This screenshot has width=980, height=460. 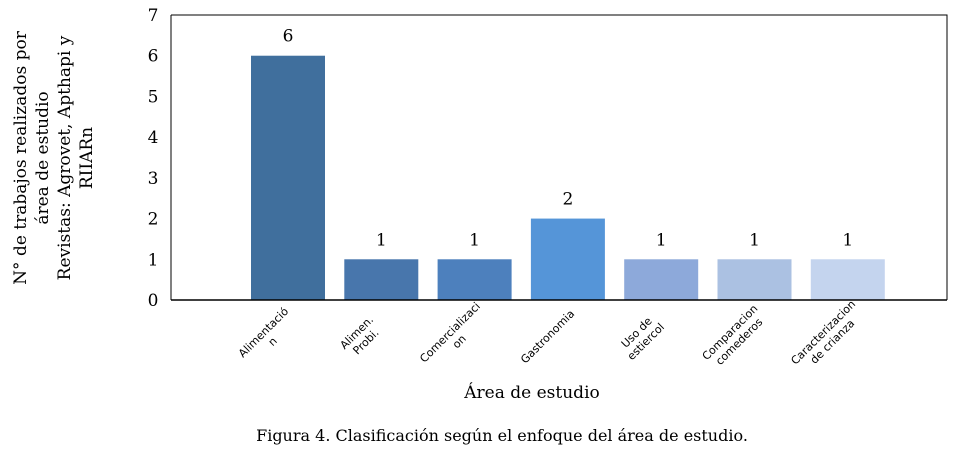 What do you see at coordinates (153, 138) in the screenshot?
I see `y-tick-label: 4` at bounding box center [153, 138].